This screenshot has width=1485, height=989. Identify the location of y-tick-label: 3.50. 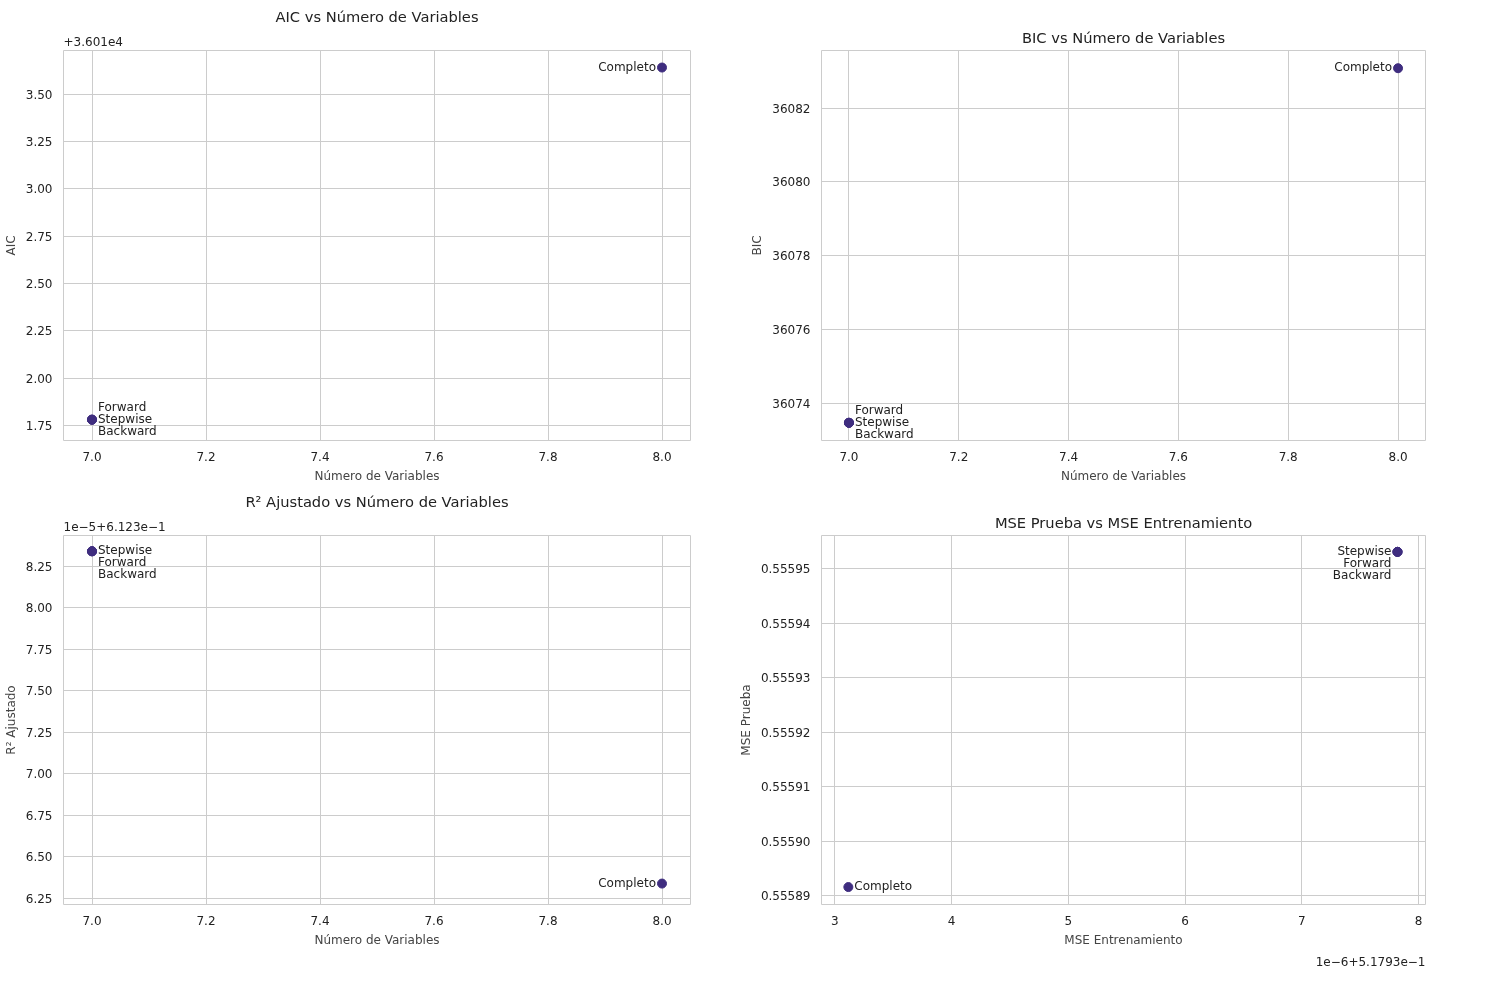
(39, 94).